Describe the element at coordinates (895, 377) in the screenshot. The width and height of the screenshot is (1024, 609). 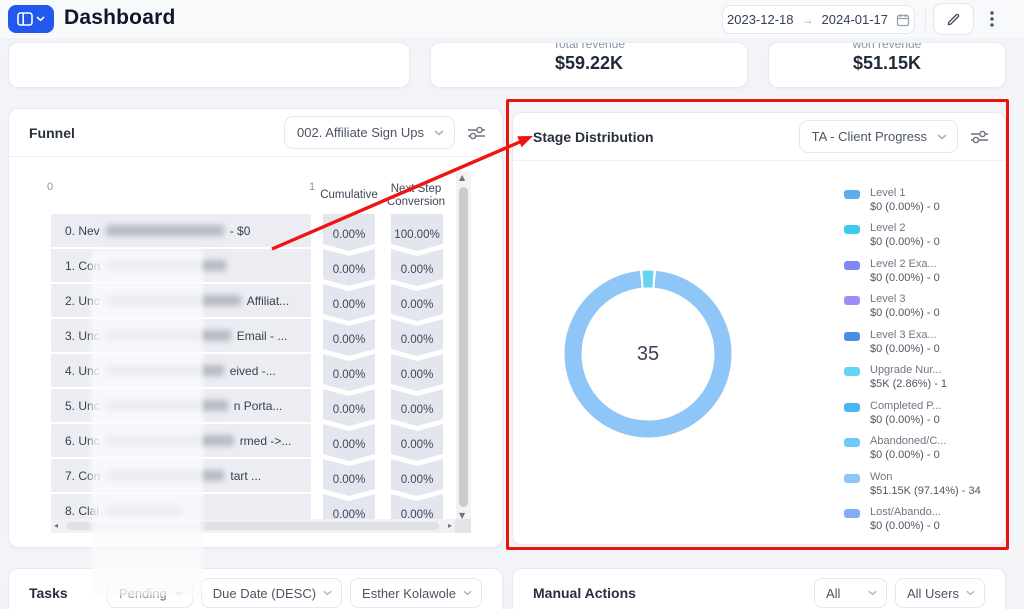
I see `legend-item: Upgrade Nur... $5K (2.86%) - 1` at that location.